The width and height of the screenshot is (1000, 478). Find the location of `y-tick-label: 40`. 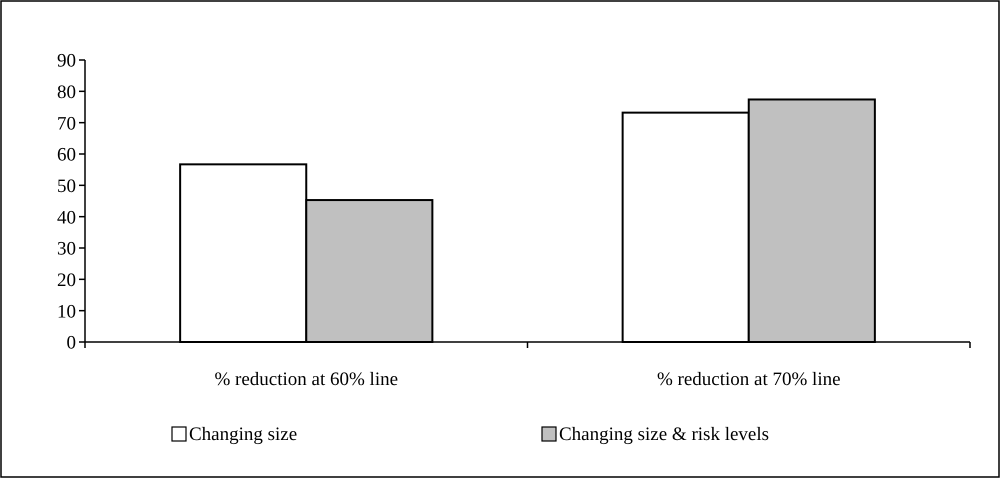

y-tick-label: 40 is located at coordinates (66, 217).